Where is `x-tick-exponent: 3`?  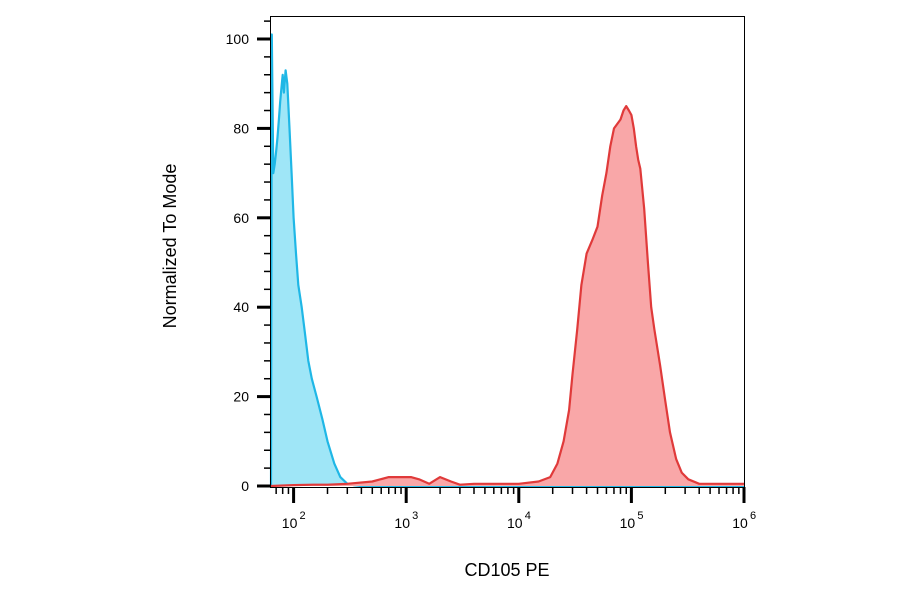 x-tick-exponent: 3 is located at coordinates (415, 516).